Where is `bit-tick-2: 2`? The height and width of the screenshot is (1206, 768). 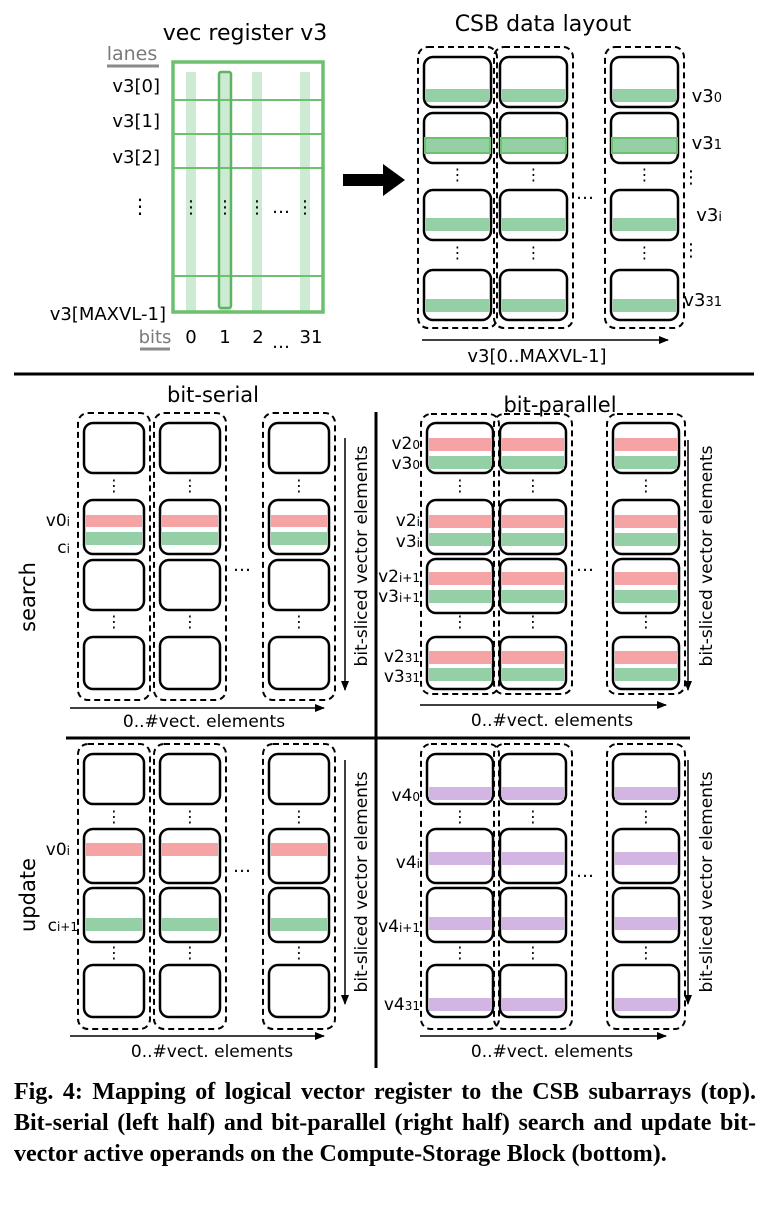
bit-tick-2: 2 is located at coordinates (257, 337).